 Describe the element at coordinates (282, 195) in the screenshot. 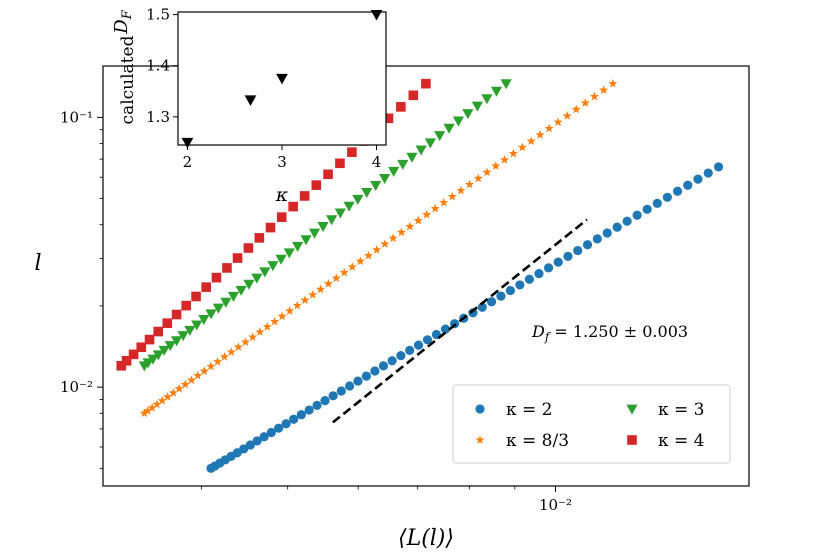

I see `inset-x-axis-title: κ` at that location.